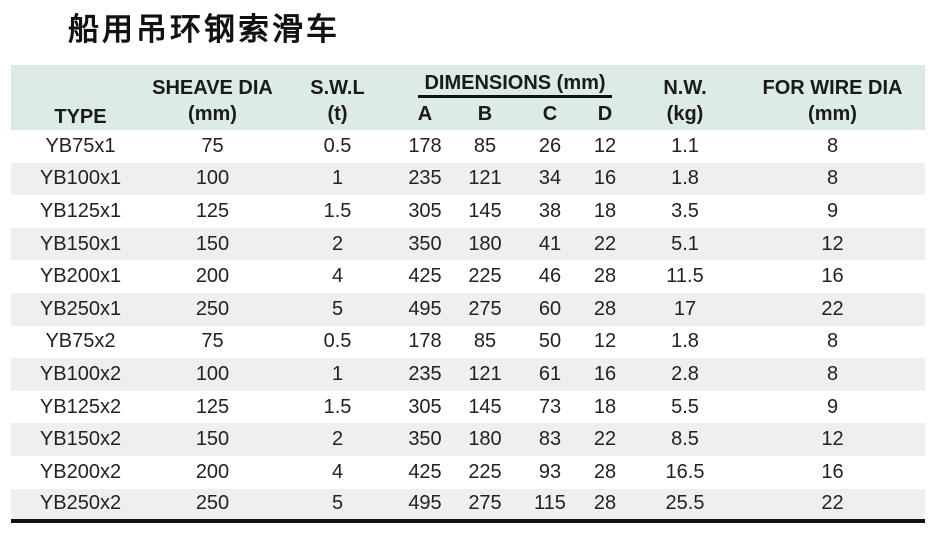 This screenshot has height=548, width=949. Describe the element at coordinates (337, 341) in the screenshot. I see `table-cell: 0.5` at that location.